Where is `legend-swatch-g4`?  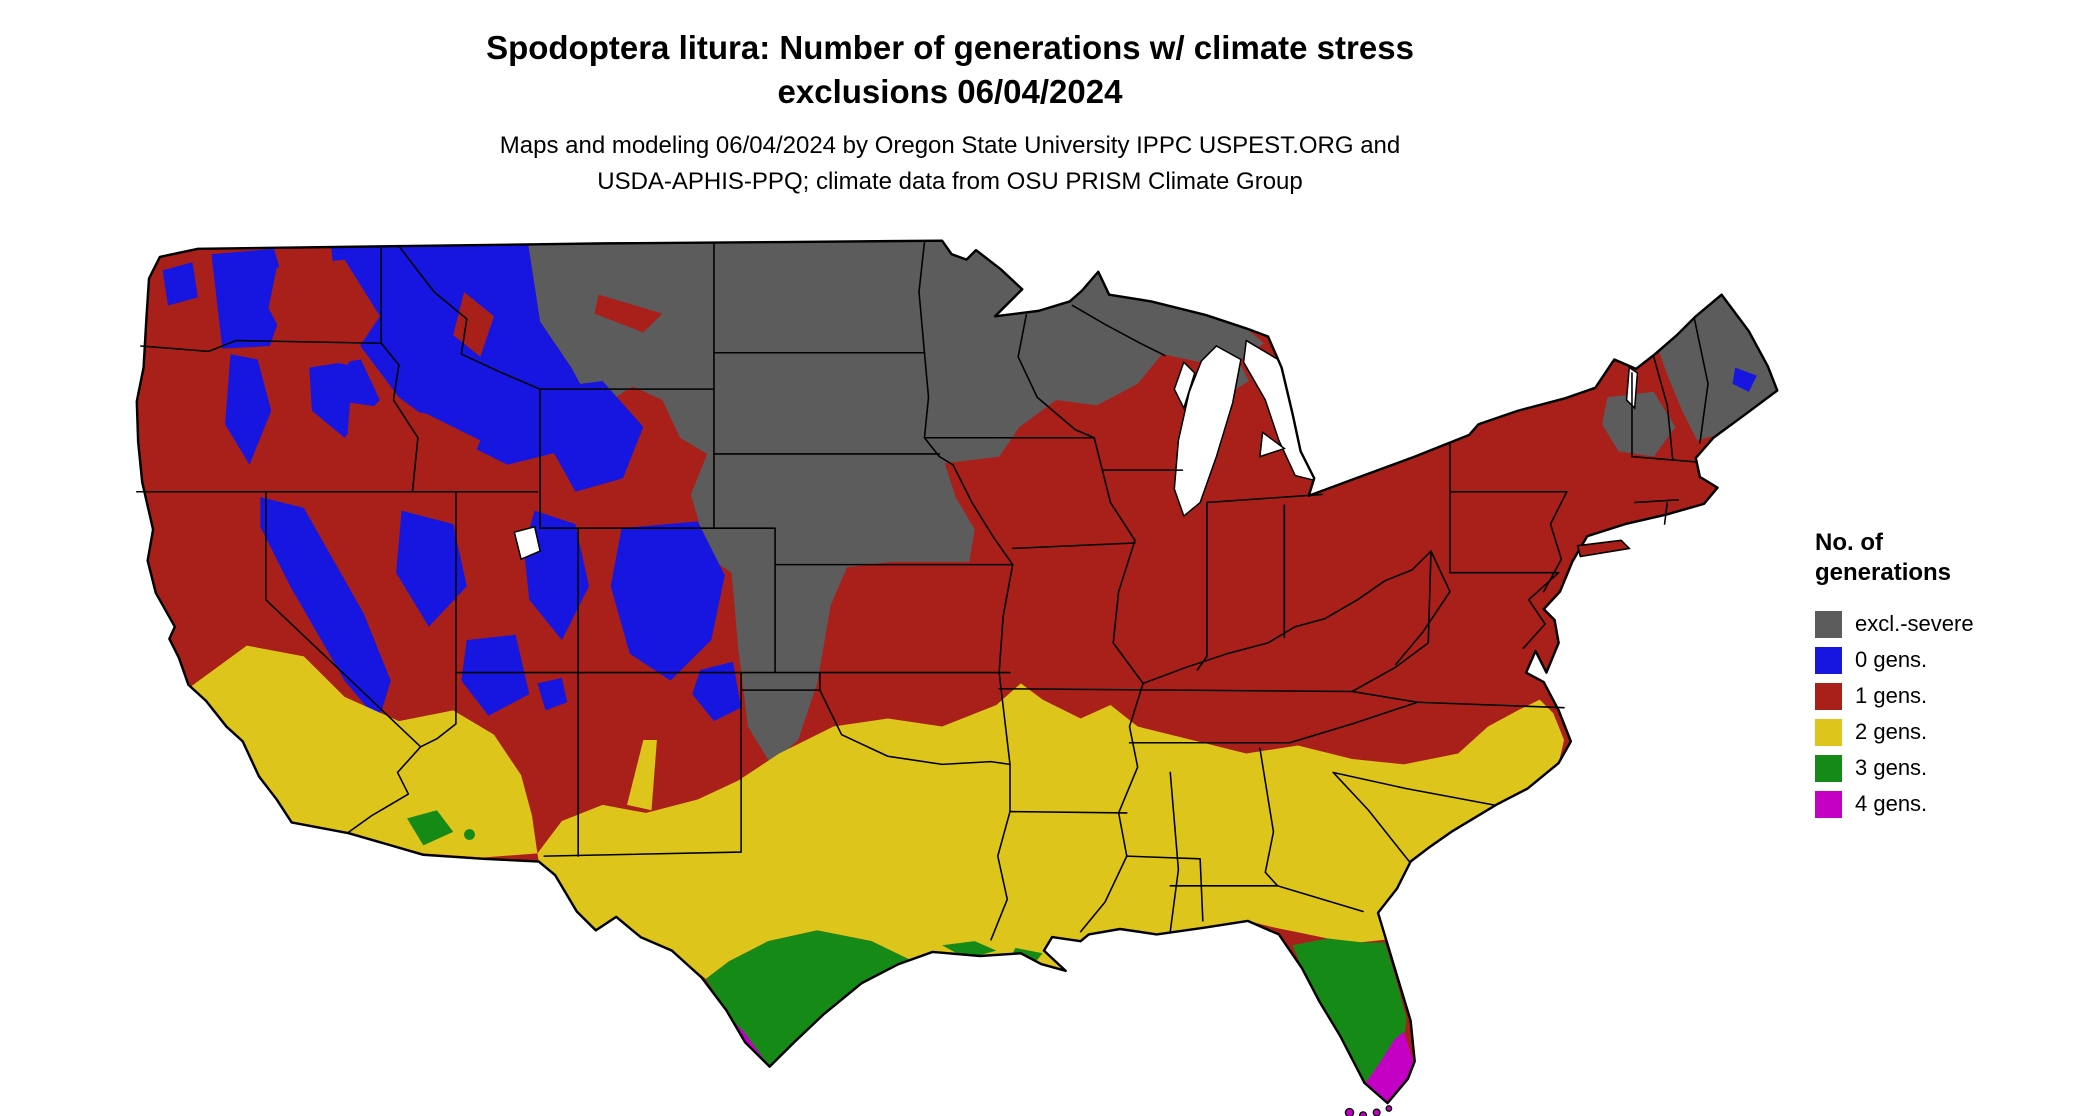
legend-swatch-g4 is located at coordinates (1828, 804).